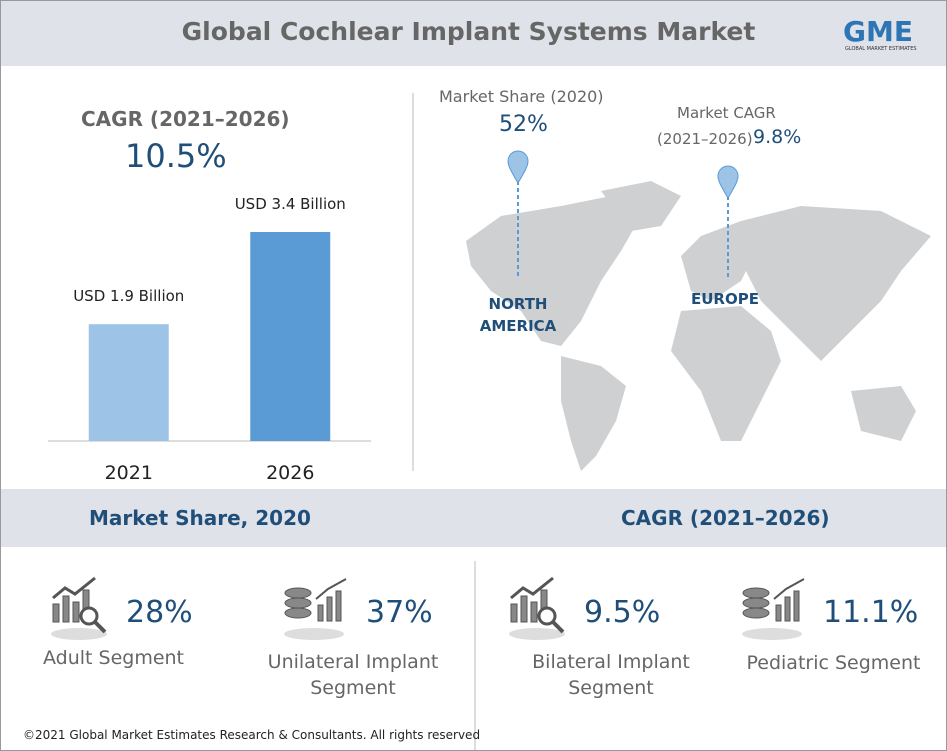  I want to click on pins, so click(623, 214).